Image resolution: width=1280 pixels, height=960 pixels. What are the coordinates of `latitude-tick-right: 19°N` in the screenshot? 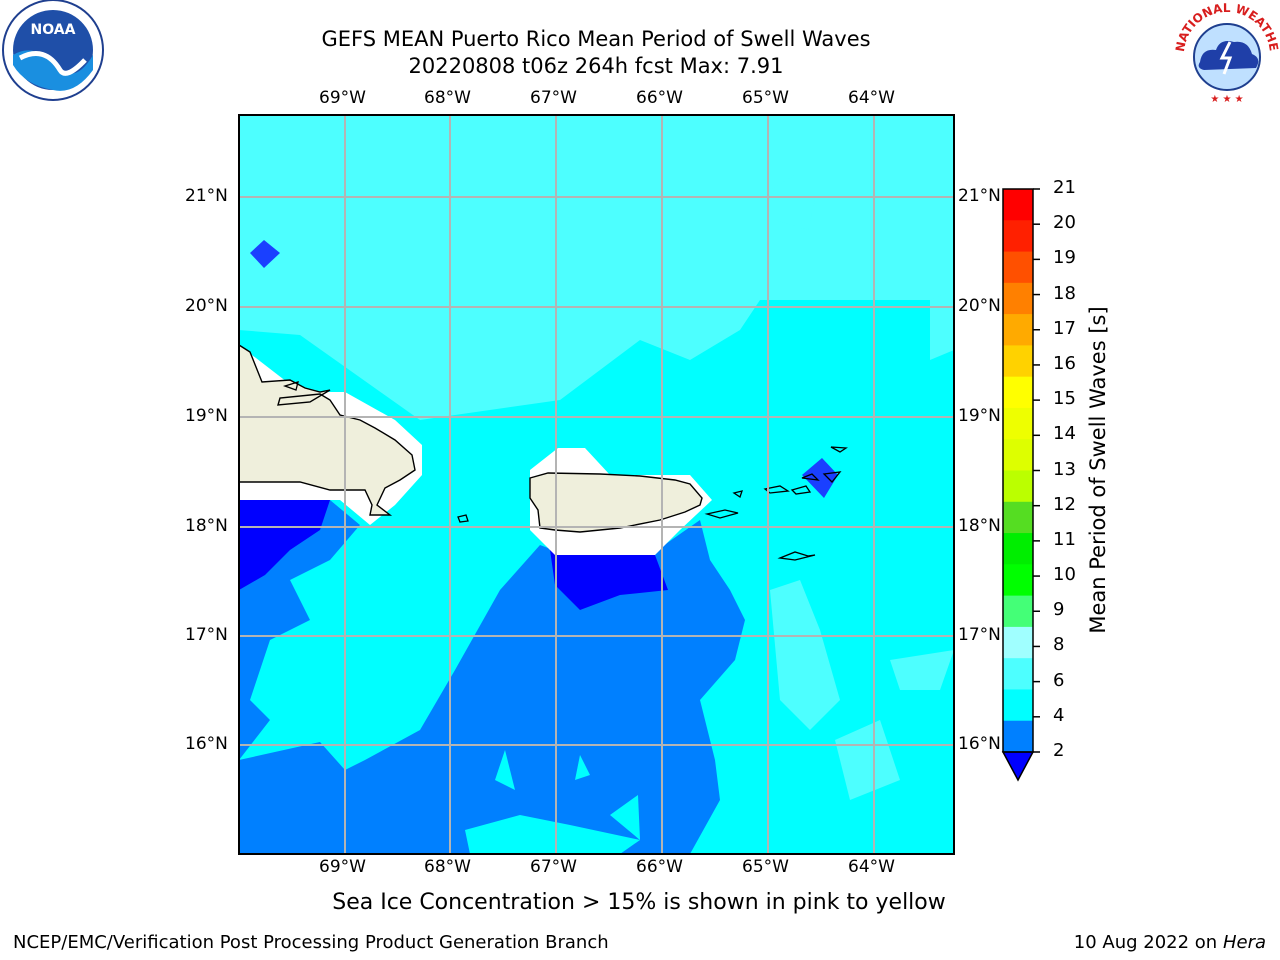 It's located at (979, 416).